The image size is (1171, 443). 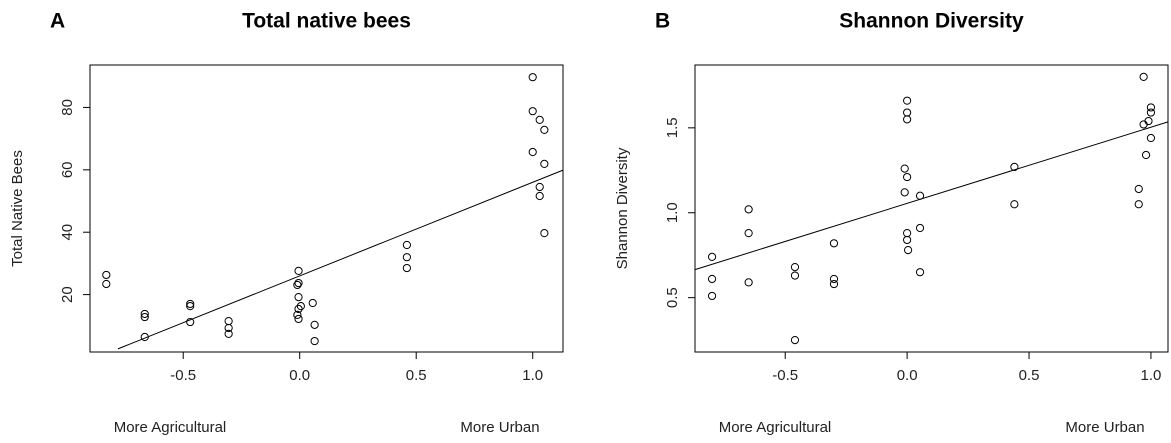 I want to click on y-tick-label: 40, so click(x=67, y=232).